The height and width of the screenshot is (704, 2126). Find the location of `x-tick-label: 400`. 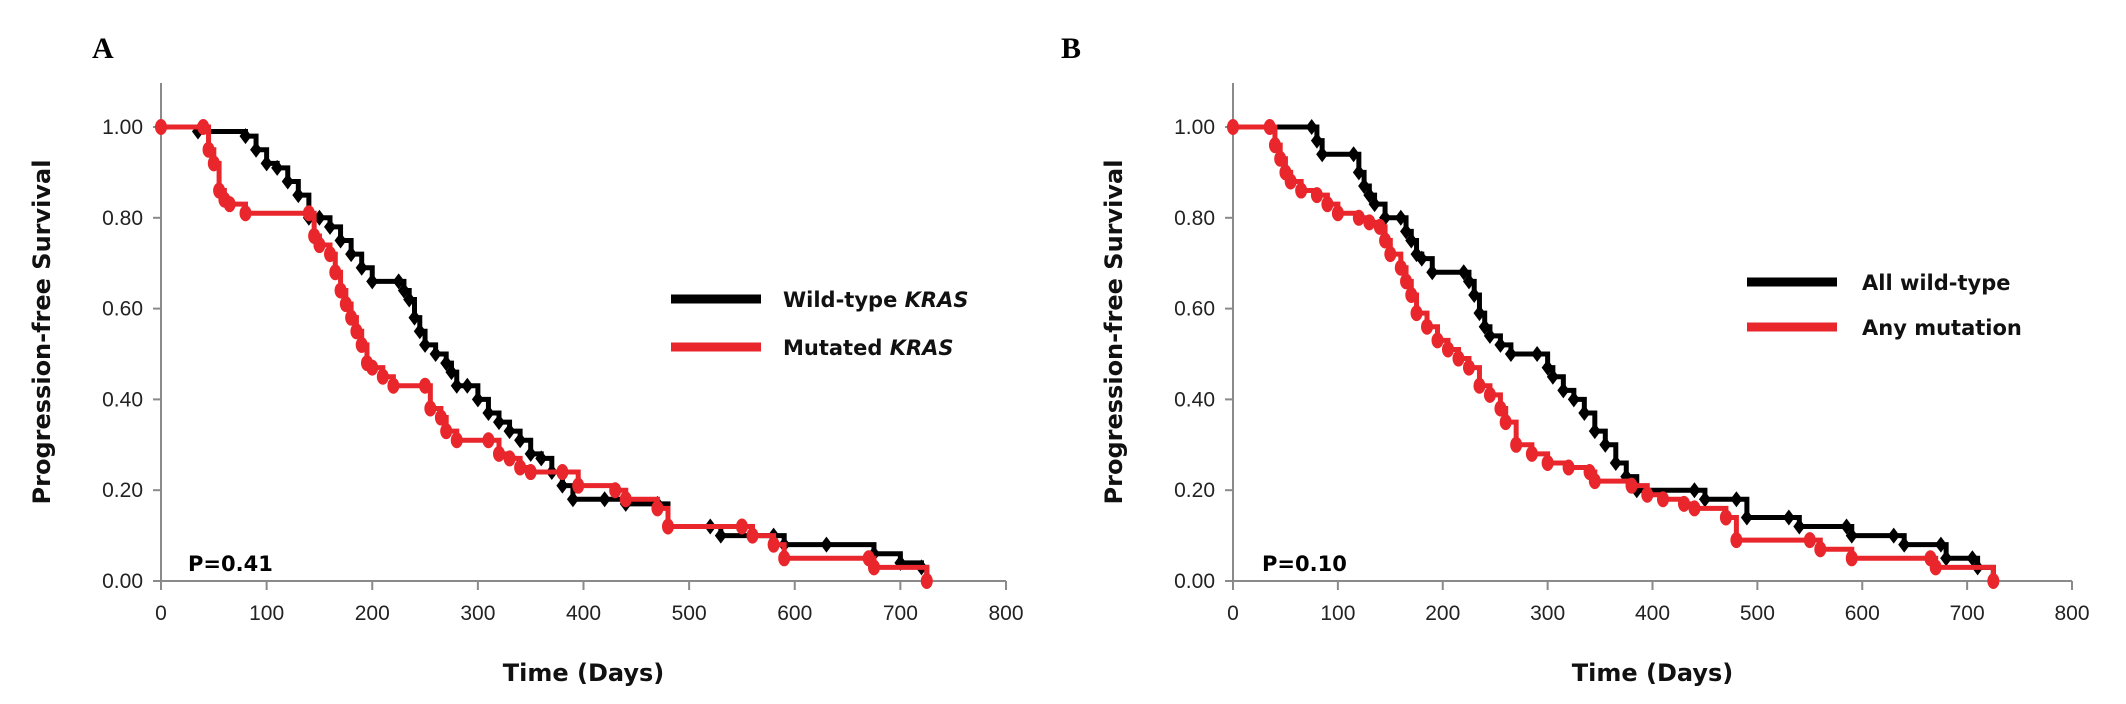

x-tick-label: 400 is located at coordinates (1652, 613).